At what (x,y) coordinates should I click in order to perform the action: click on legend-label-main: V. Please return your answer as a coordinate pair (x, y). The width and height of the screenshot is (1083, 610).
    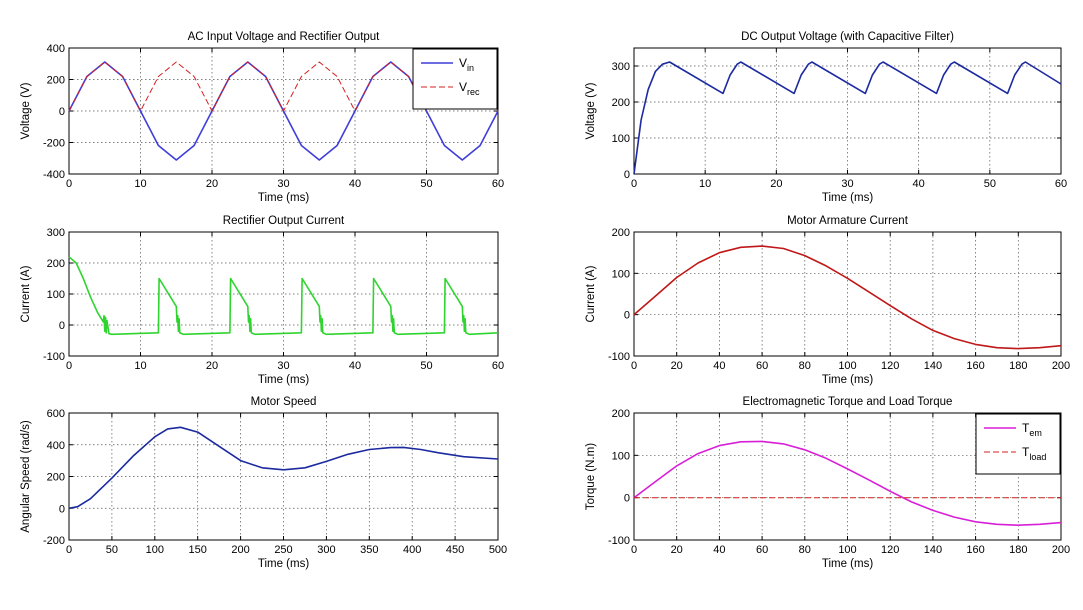
    Looking at the image, I should click on (463, 87).